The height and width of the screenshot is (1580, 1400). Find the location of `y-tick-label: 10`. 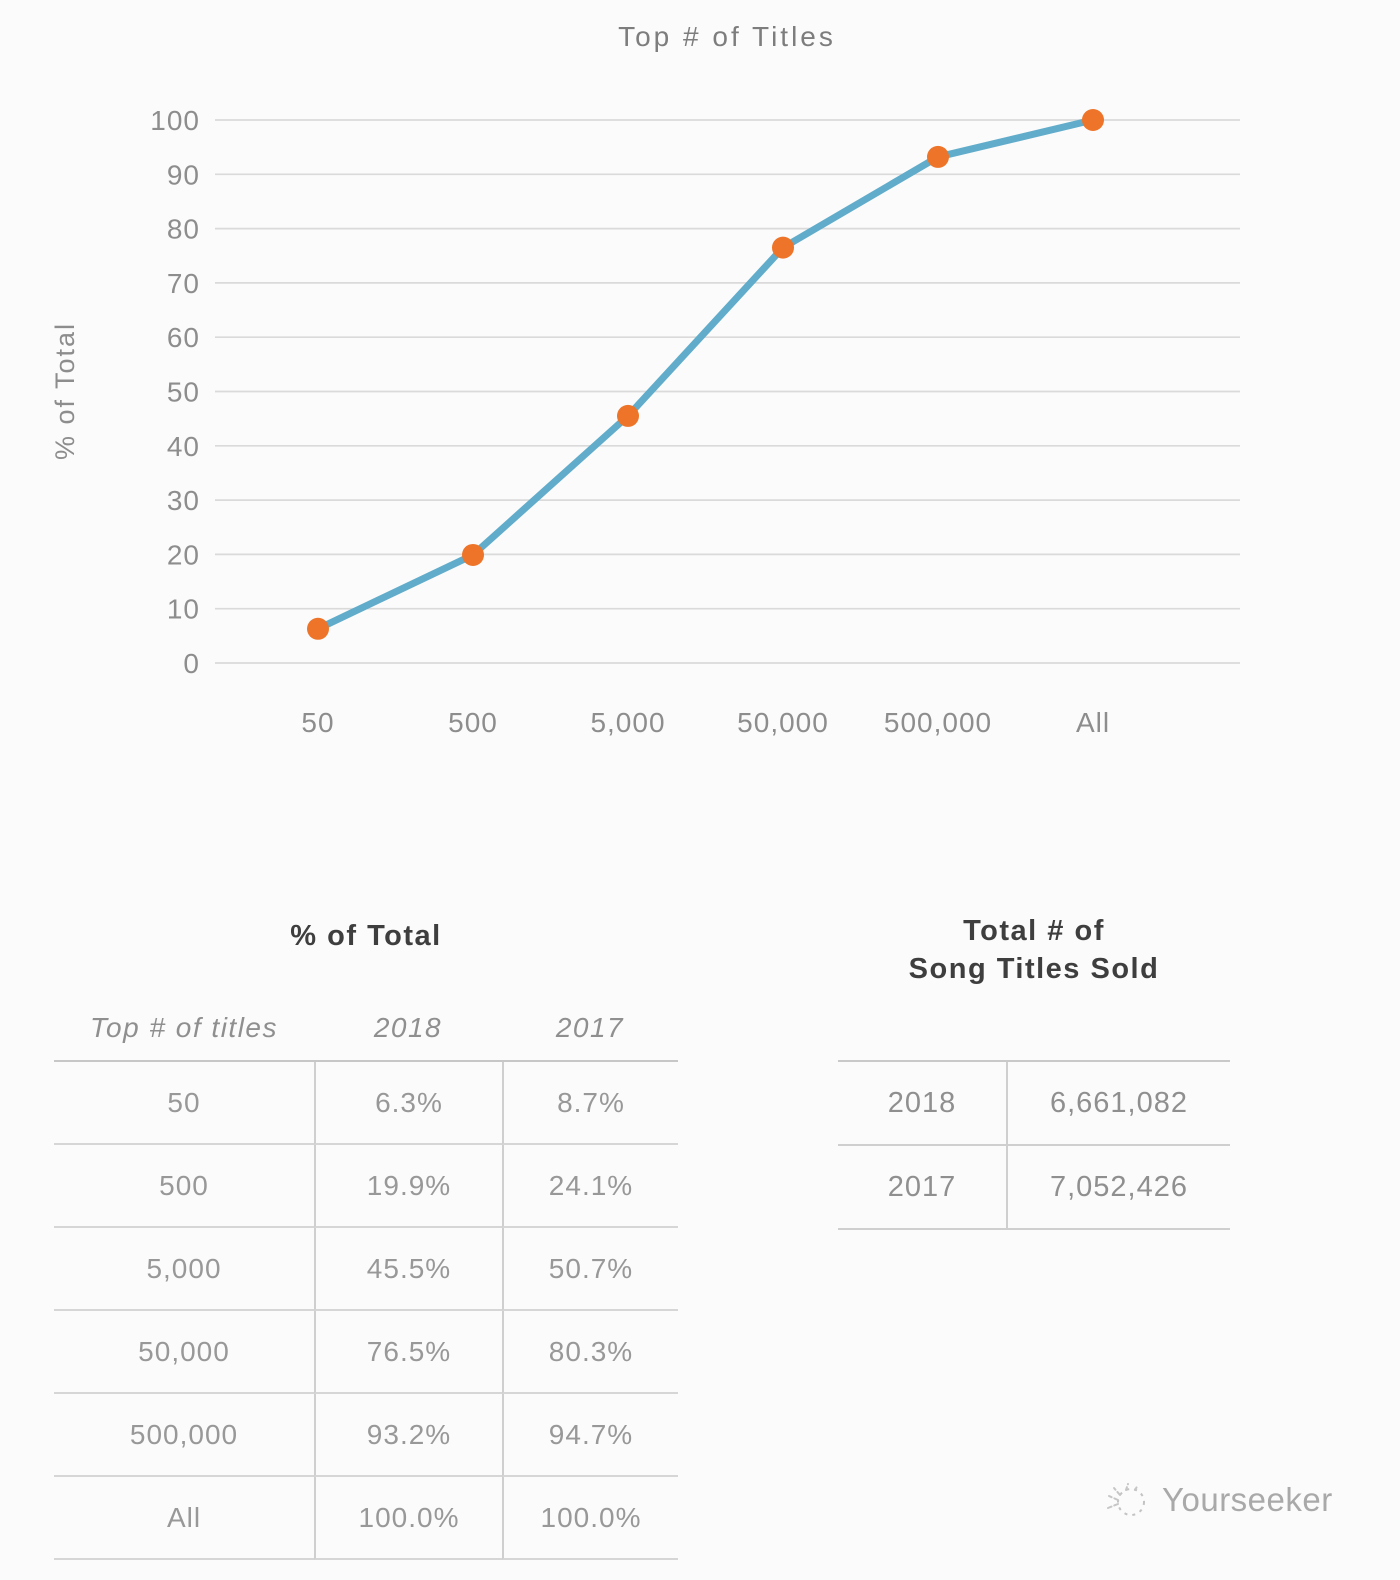

y-tick-label: 10 is located at coordinates (183, 609).